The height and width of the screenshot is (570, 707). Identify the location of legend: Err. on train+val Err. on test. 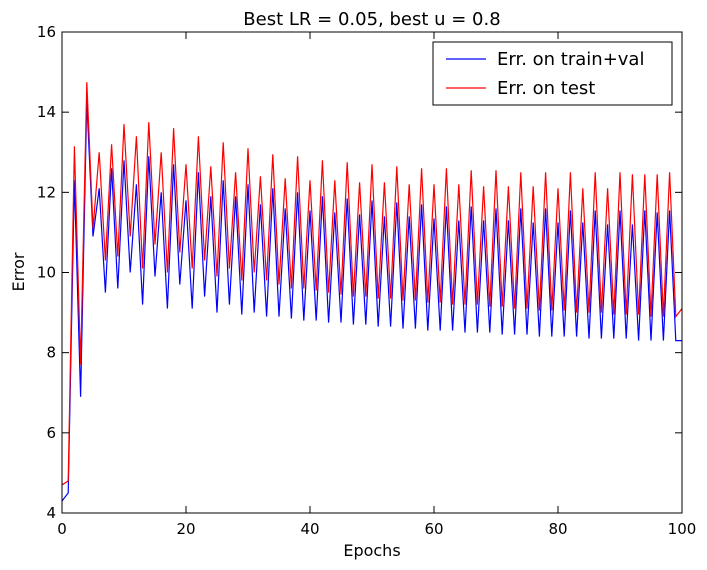
(552, 73).